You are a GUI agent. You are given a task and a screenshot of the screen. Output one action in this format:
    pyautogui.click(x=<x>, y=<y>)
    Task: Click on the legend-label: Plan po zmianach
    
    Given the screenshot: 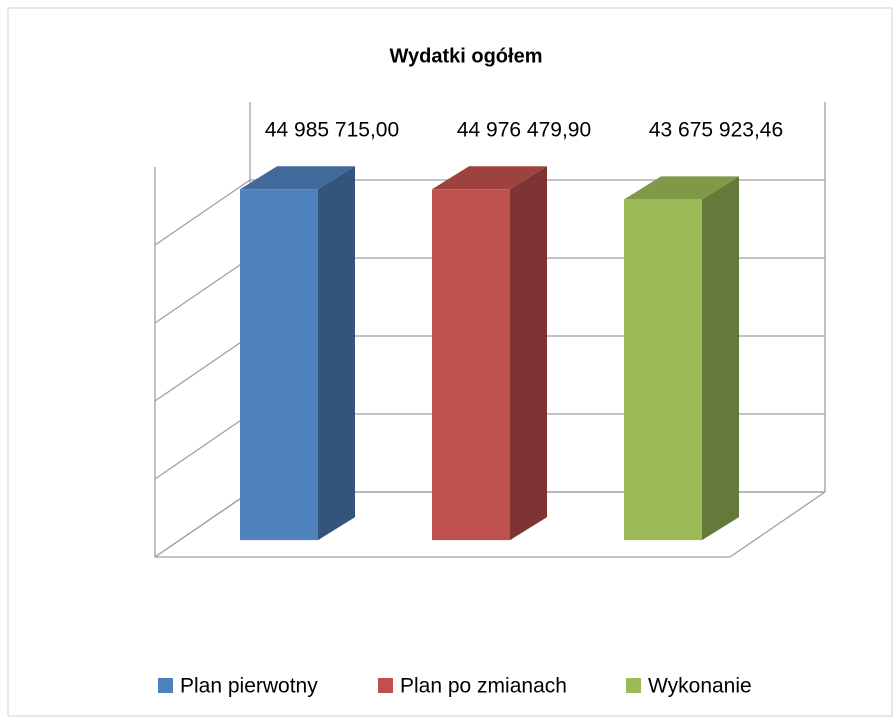 What is the action you would take?
    pyautogui.click(x=483, y=686)
    